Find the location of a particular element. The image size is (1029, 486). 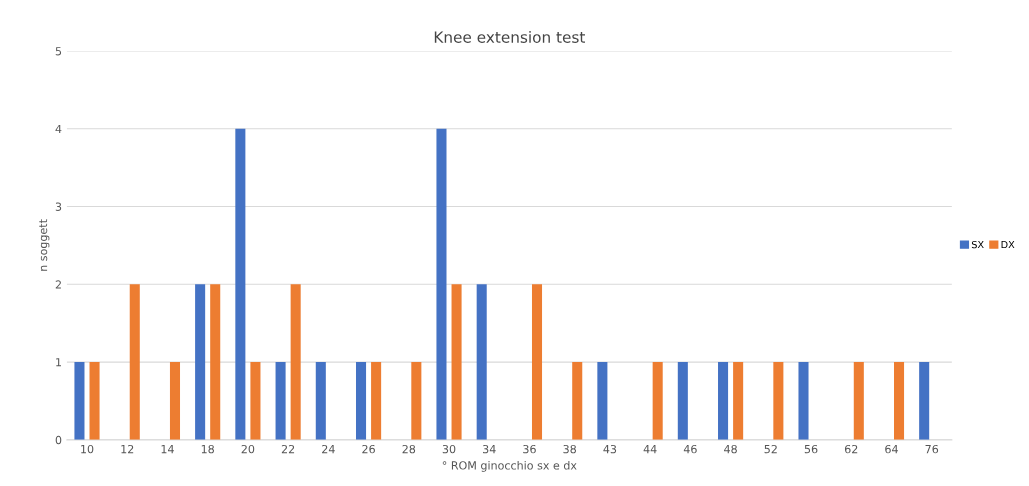

x-tick-label: 56 is located at coordinates (811, 449).